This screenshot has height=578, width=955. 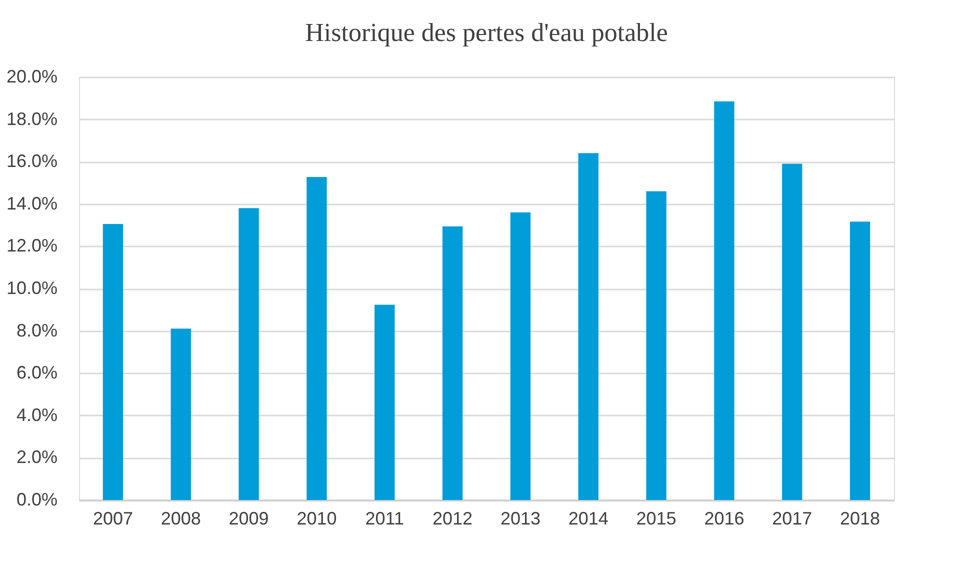 I want to click on x-tick-label: 2010, so click(x=316, y=518).